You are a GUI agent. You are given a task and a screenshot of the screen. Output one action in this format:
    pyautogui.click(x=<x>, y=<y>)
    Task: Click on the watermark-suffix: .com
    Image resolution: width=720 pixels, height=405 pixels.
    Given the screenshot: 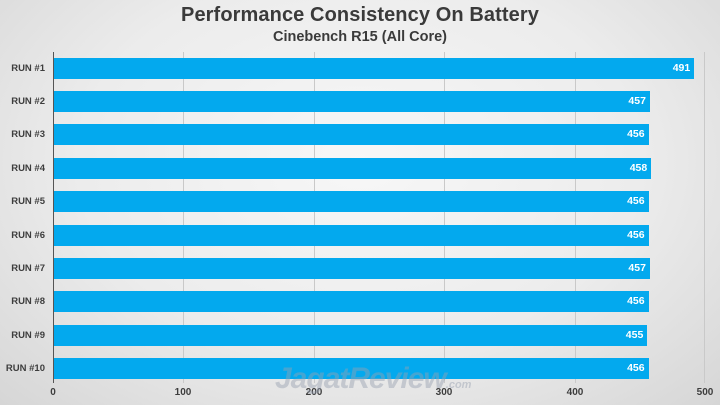 What is the action you would take?
    pyautogui.click(x=458, y=385)
    